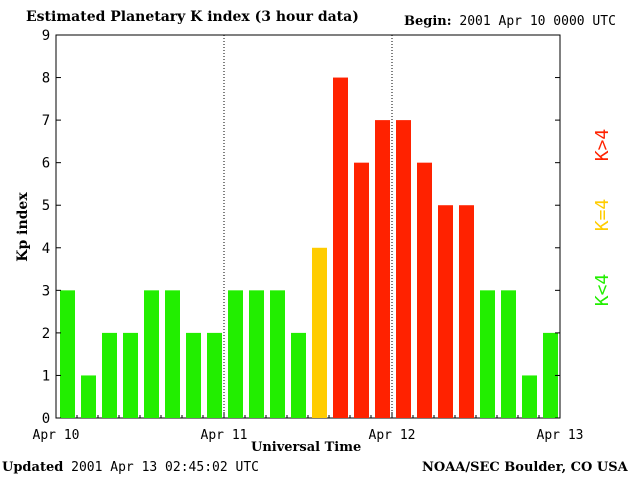 This screenshot has width=640, height=480. What do you see at coordinates (602, 290) in the screenshot?
I see `legend-item: K<4` at bounding box center [602, 290].